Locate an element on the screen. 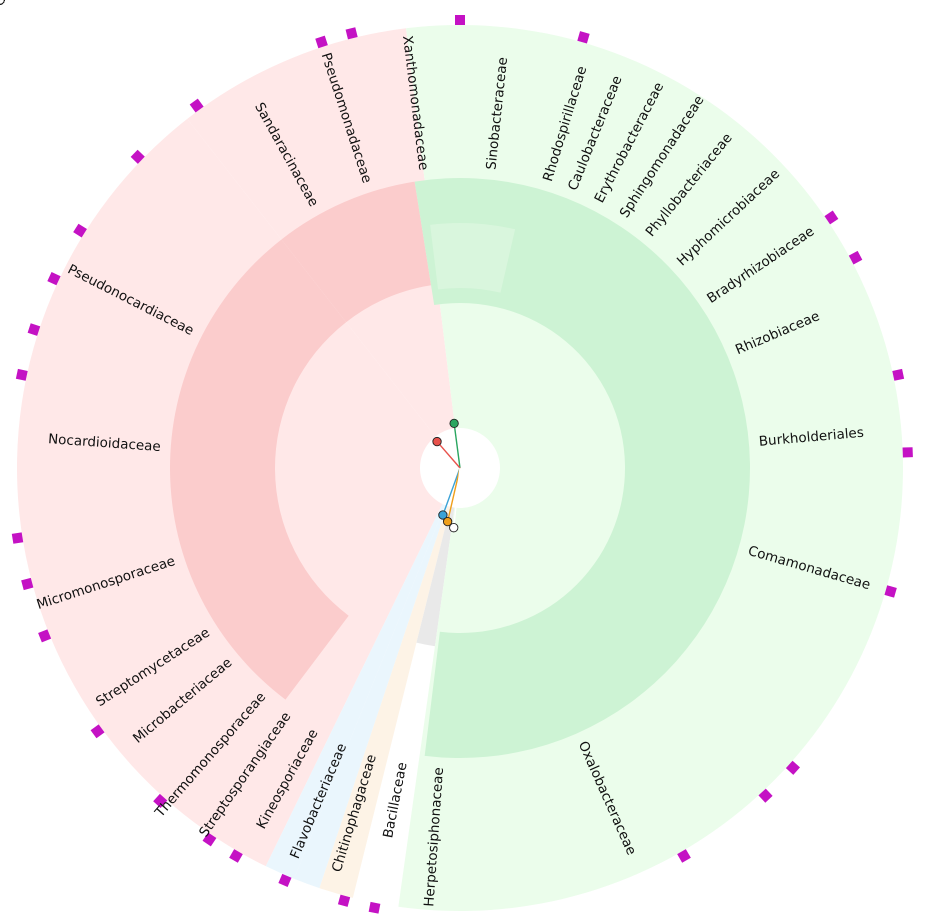  chitinophagaceae-sector is located at coordinates (371, 697).